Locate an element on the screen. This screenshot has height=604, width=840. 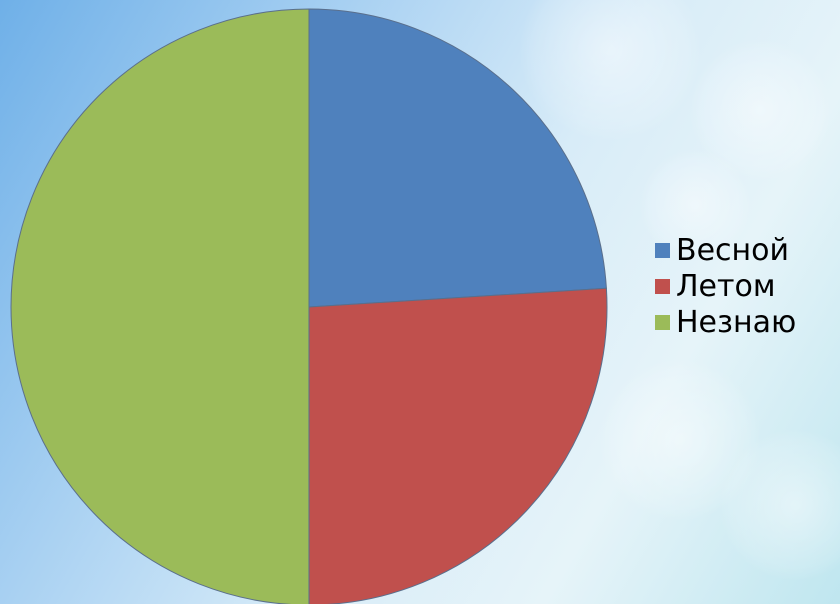
legend-label: Незнаю is located at coordinates (736, 322).